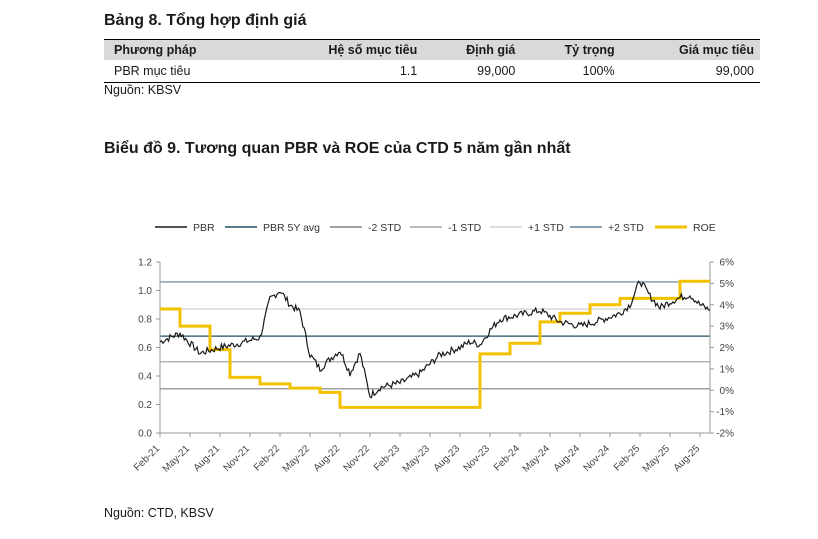 Image resolution: width=818 pixels, height=539 pixels. Describe the element at coordinates (626, 228) in the screenshot. I see `legend-label-5: +2 STD` at that location.